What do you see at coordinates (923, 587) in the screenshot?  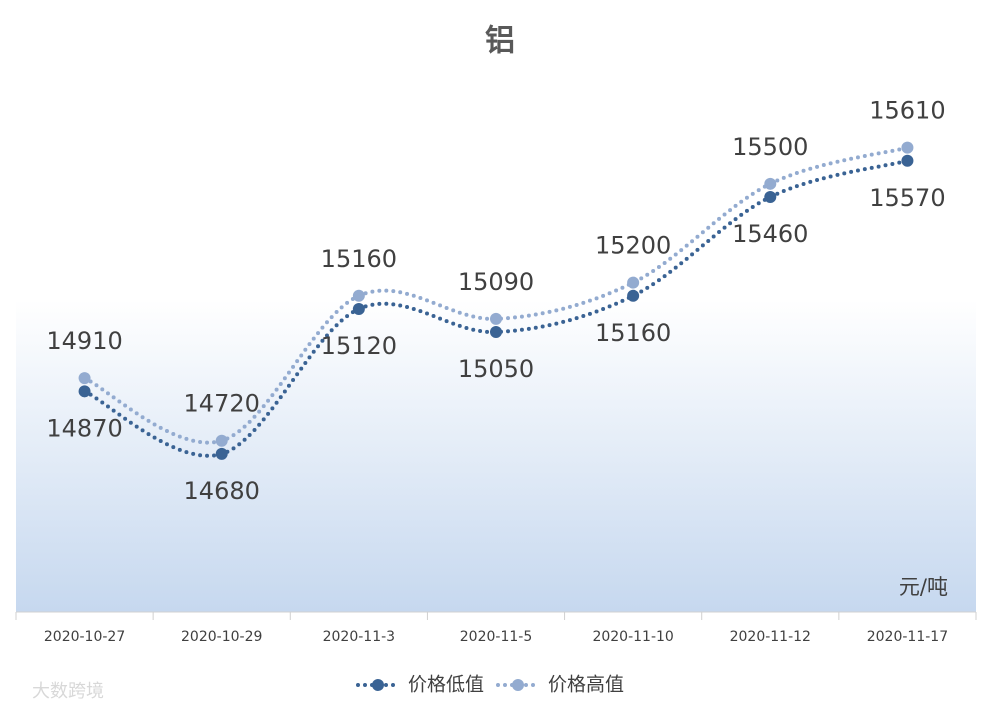 I see `unit-label: 元/吨` at bounding box center [923, 587].